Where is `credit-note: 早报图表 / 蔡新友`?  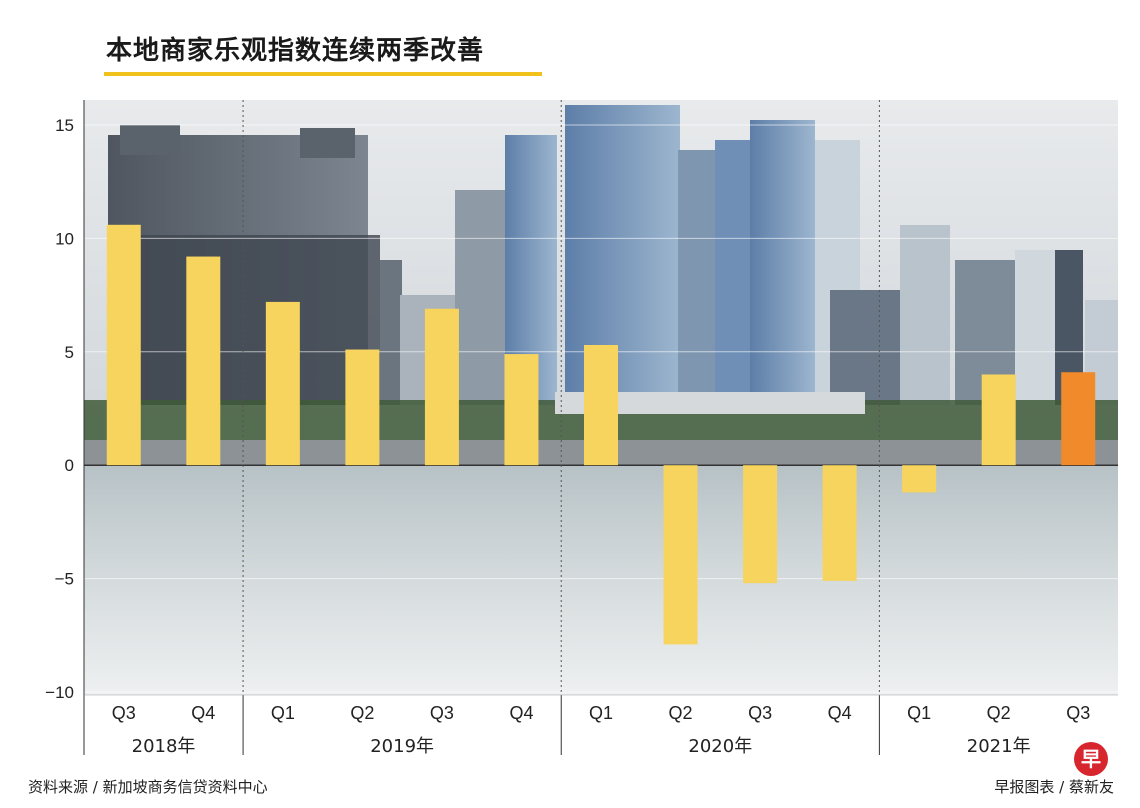
credit-note: 早报图表 / 蔡新友 is located at coordinates (1054, 787).